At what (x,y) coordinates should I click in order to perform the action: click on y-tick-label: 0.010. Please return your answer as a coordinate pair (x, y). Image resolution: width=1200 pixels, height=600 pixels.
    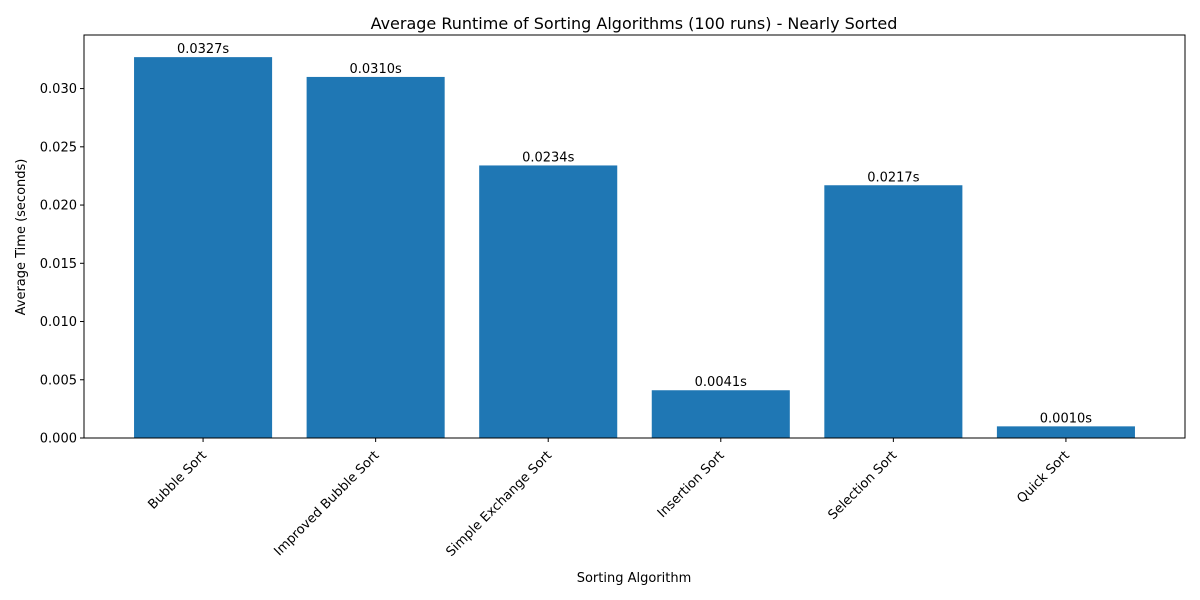
    Looking at the image, I should click on (58, 322).